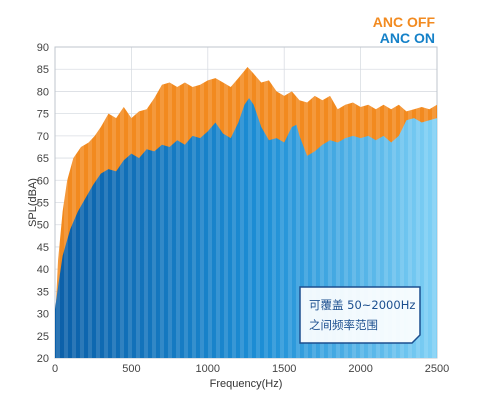 The image size is (500, 410). Describe the element at coordinates (43, 337) in the screenshot. I see `y-tick-label: 25` at that location.